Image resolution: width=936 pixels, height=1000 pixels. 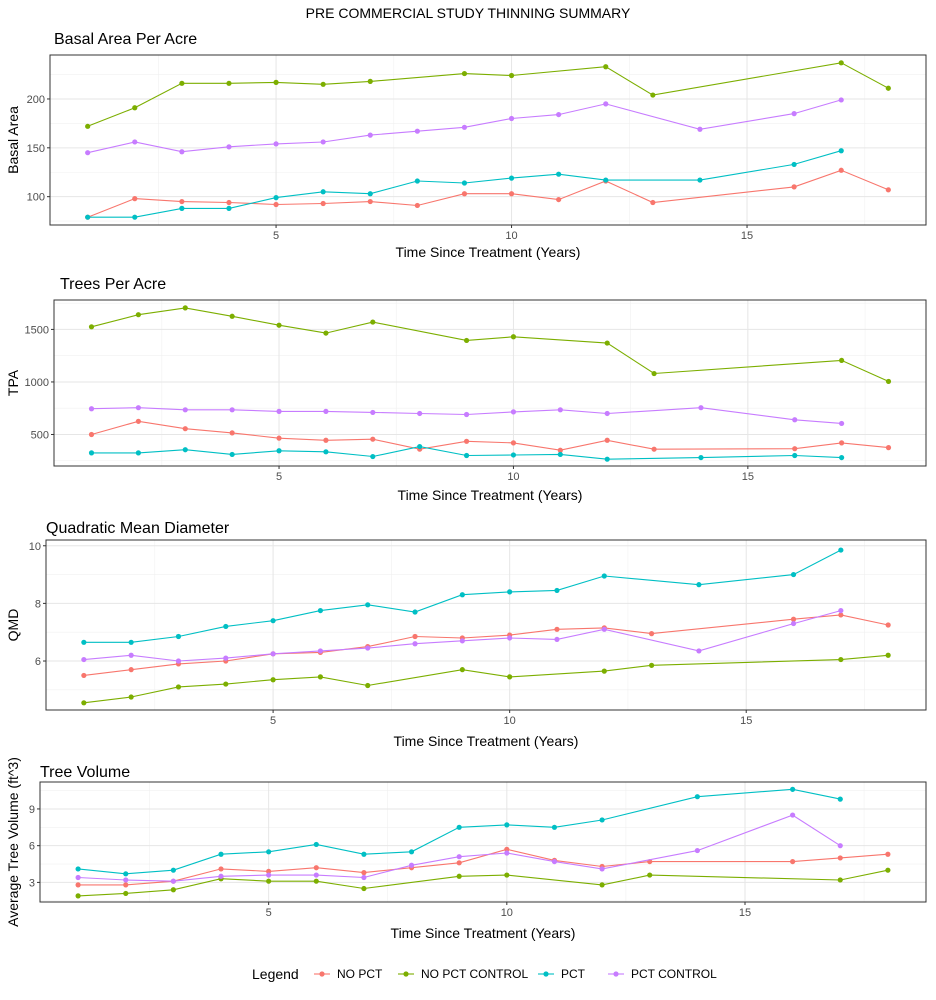 What do you see at coordinates (138, 528) in the screenshot?
I see `panel-title: Quadratic Mean Diameter` at bounding box center [138, 528].